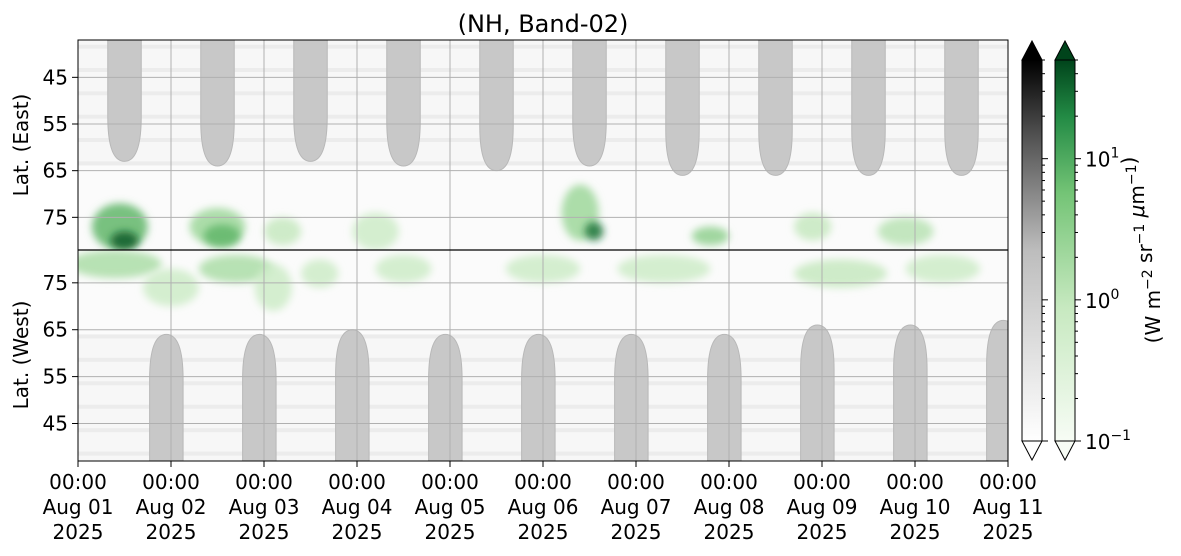 This screenshot has height=556, width=1181. Describe the element at coordinates (21, 355) in the screenshot. I see `lower-y-label: Lat. (West)` at that location.